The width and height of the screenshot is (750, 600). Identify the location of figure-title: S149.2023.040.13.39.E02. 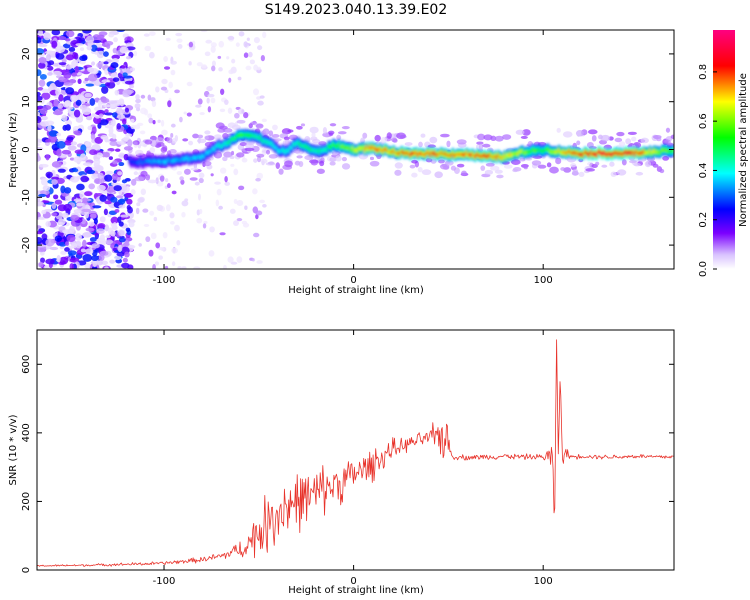
(356, 10).